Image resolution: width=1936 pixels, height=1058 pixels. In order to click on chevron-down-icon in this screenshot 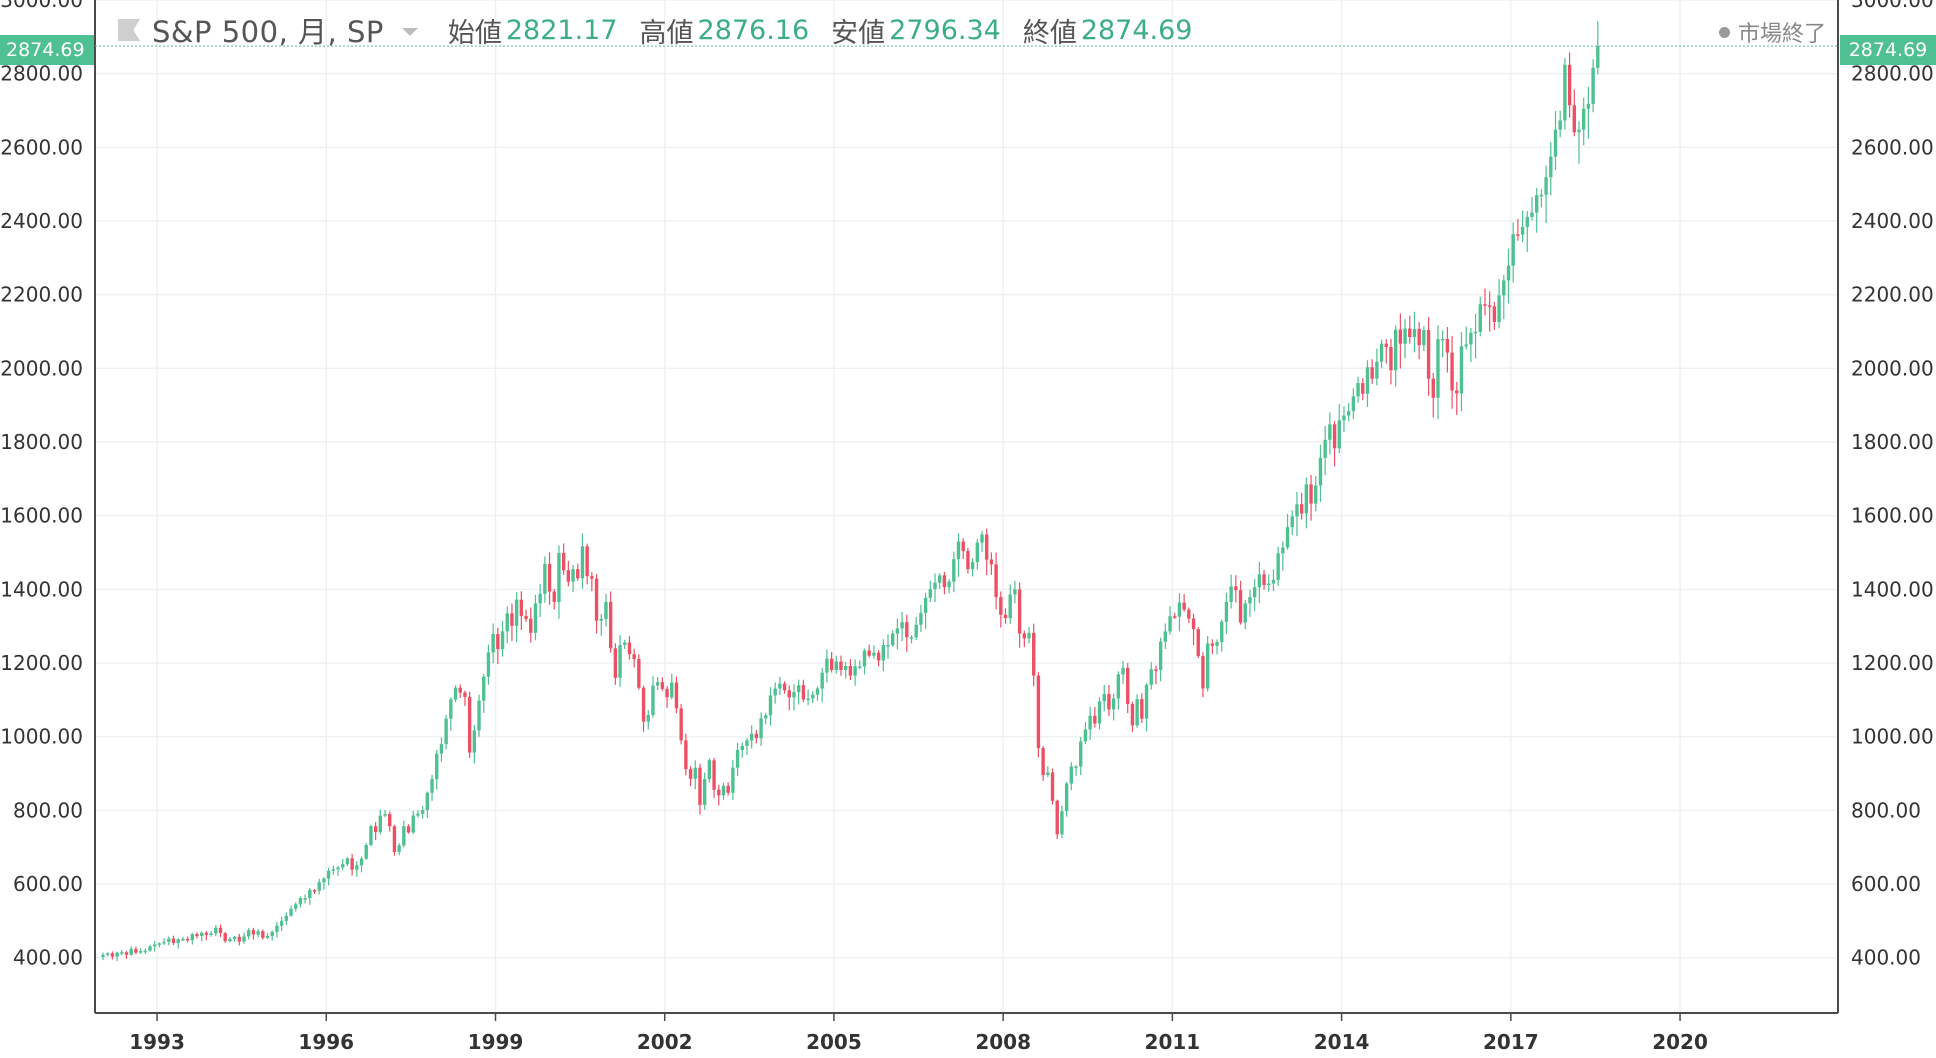, I will do `click(409, 32)`.